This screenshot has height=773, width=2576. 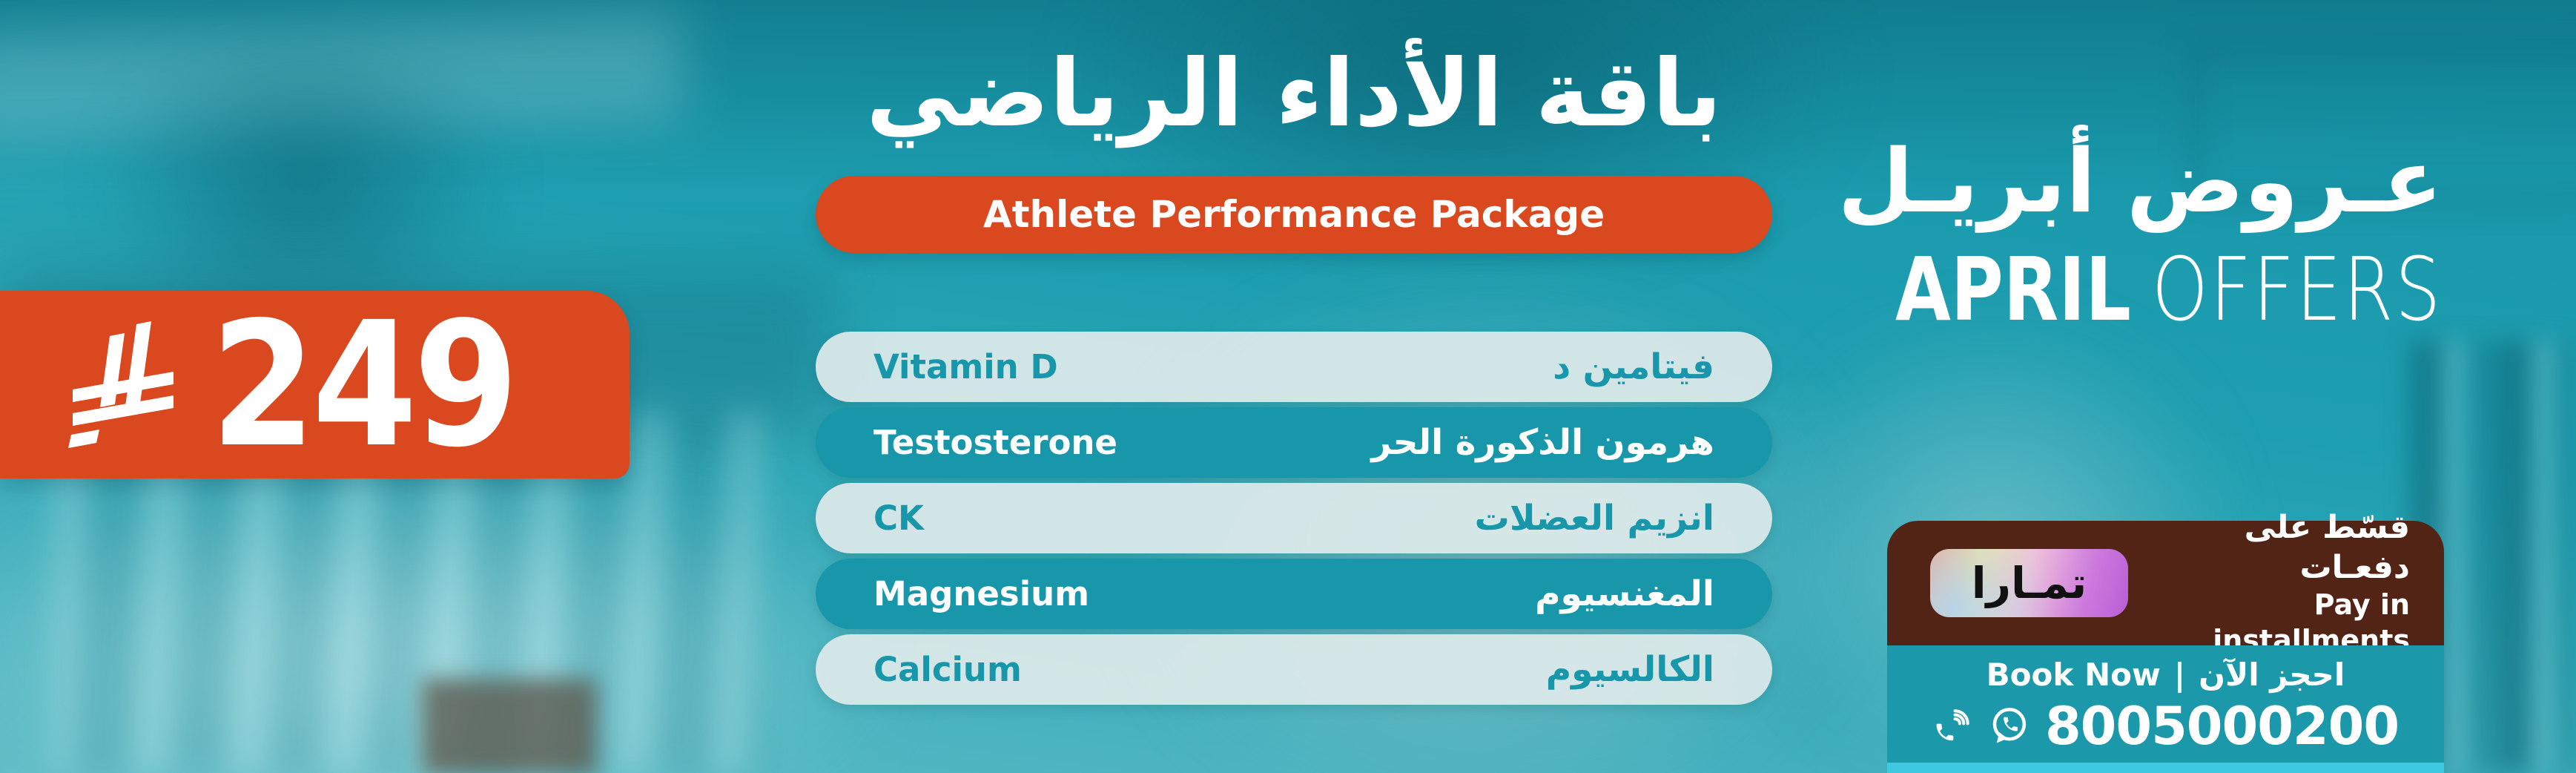 What do you see at coordinates (365, 384) in the screenshot?
I see `price-amount: 249` at bounding box center [365, 384].